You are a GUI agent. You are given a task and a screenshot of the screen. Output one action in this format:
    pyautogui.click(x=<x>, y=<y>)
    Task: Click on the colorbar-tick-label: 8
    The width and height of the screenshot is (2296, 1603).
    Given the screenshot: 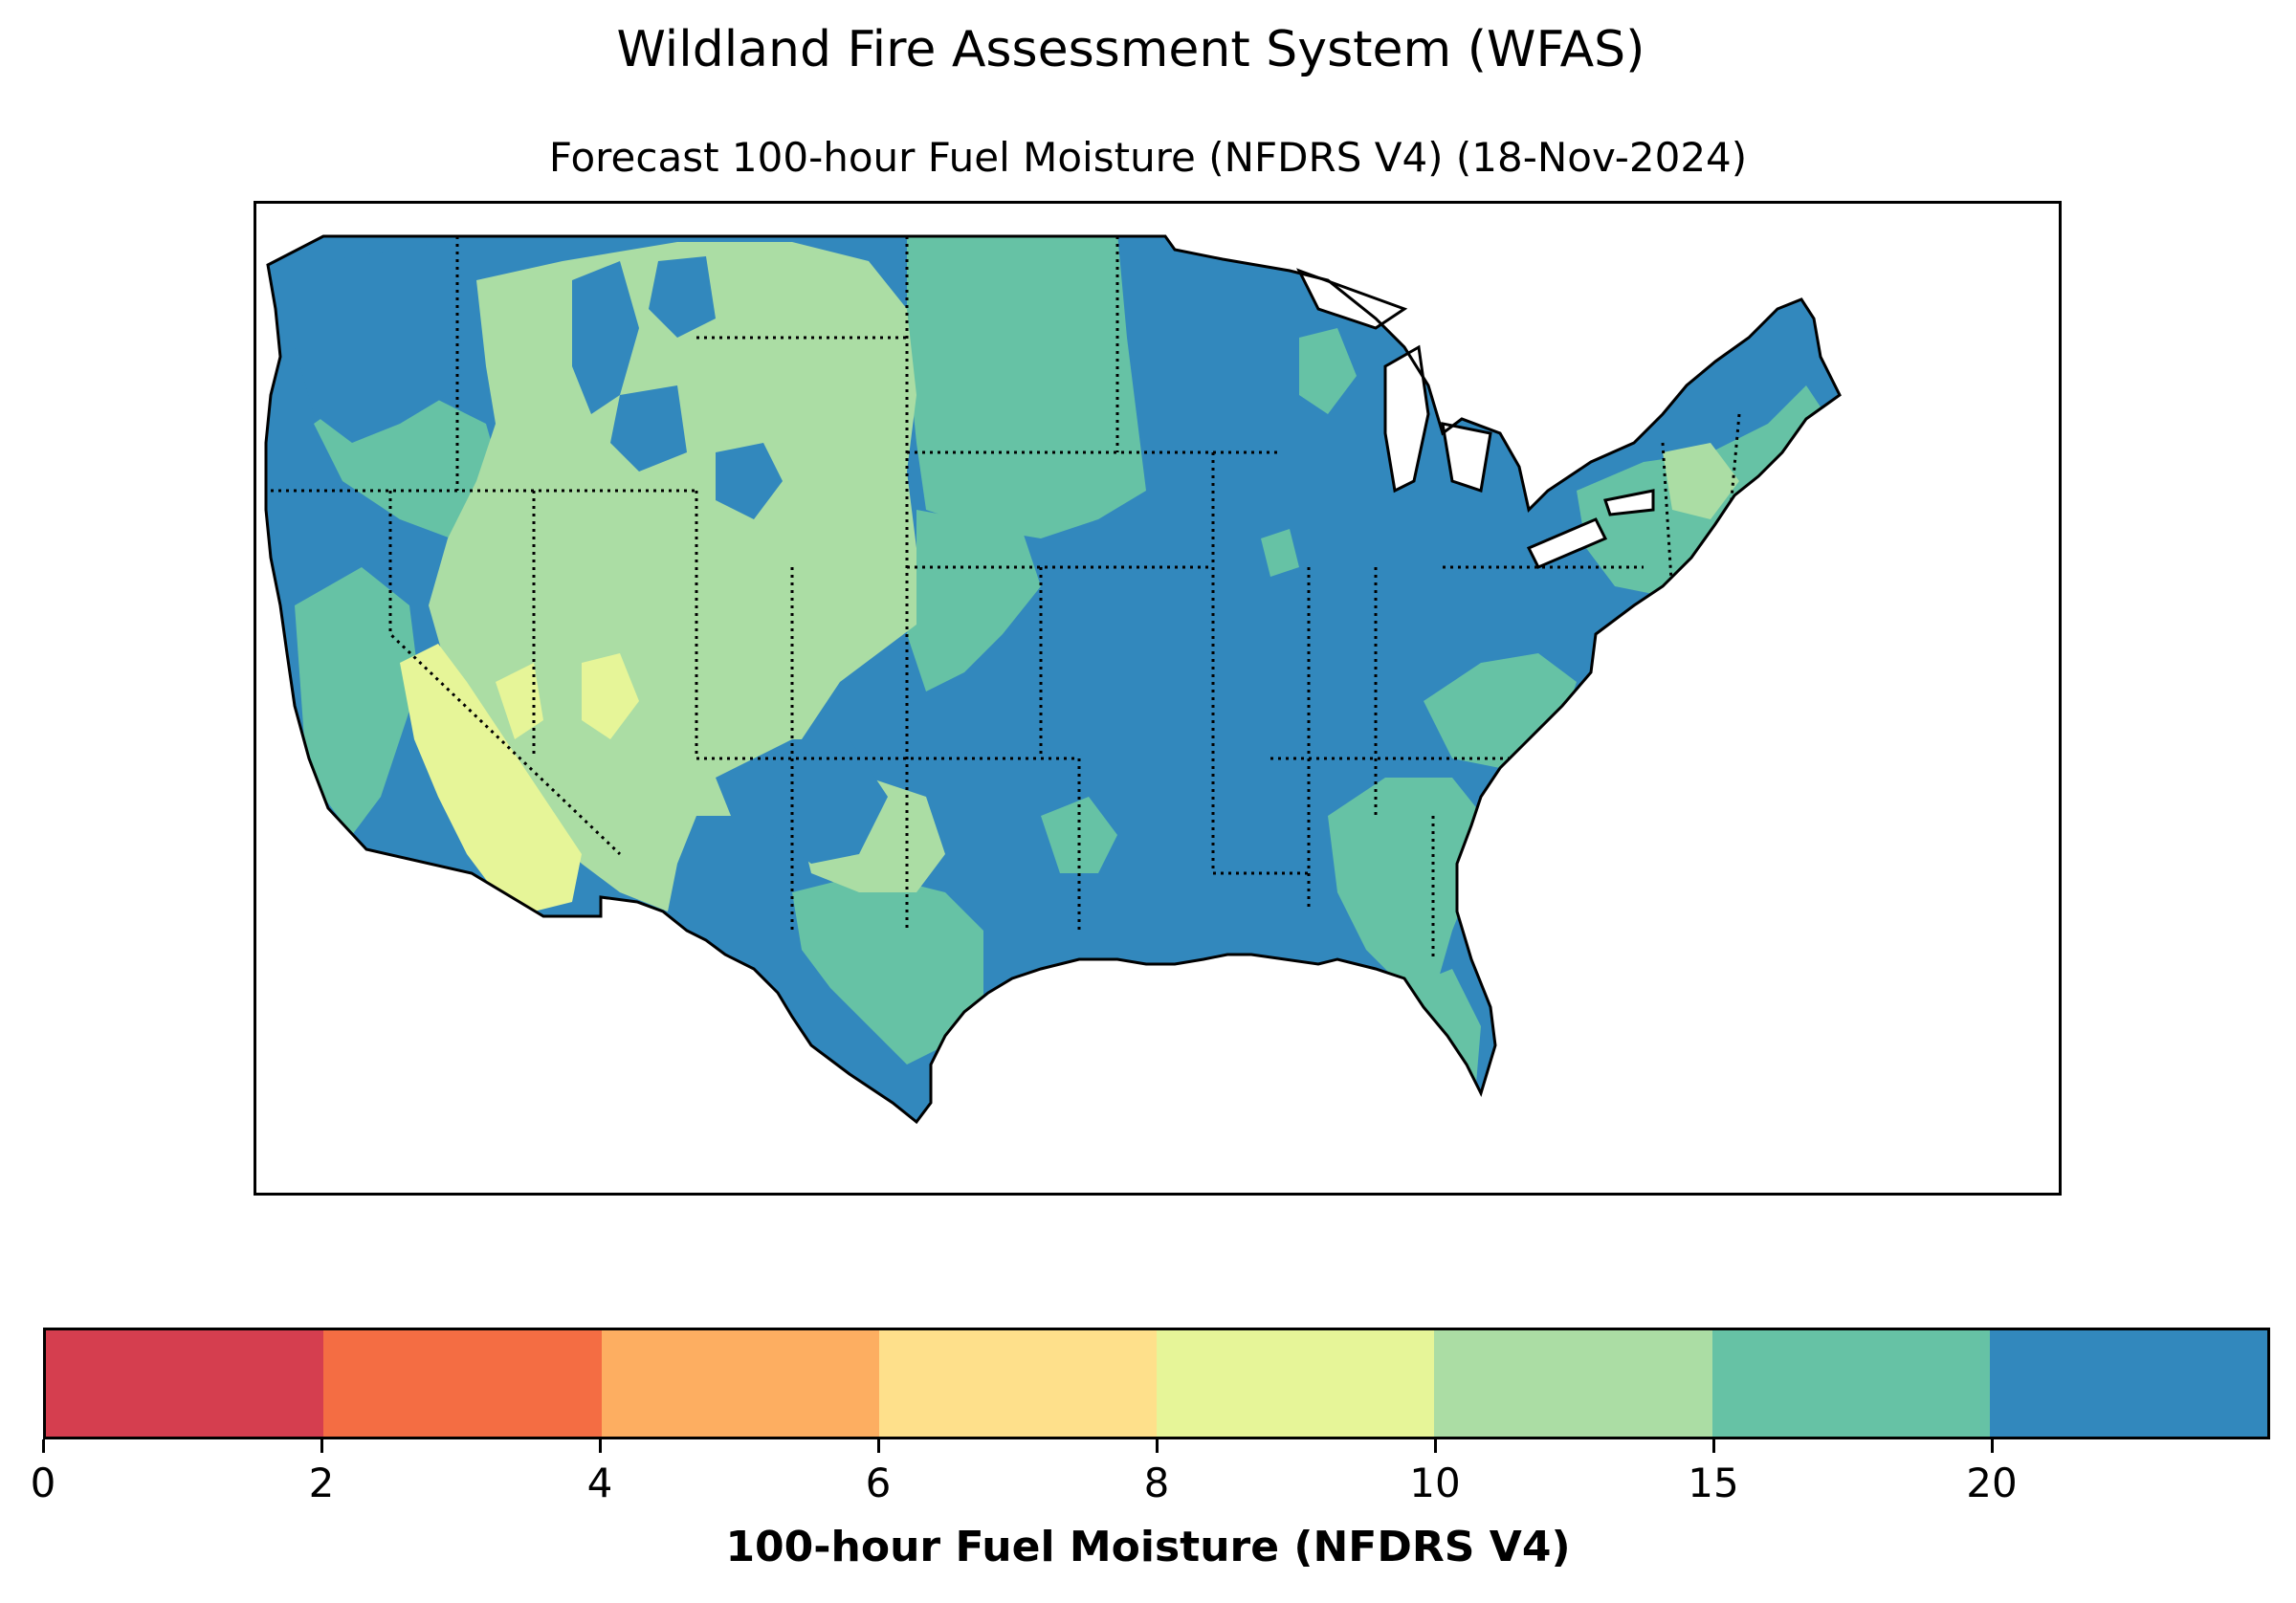 What is the action you would take?
    pyautogui.click(x=1157, y=1483)
    